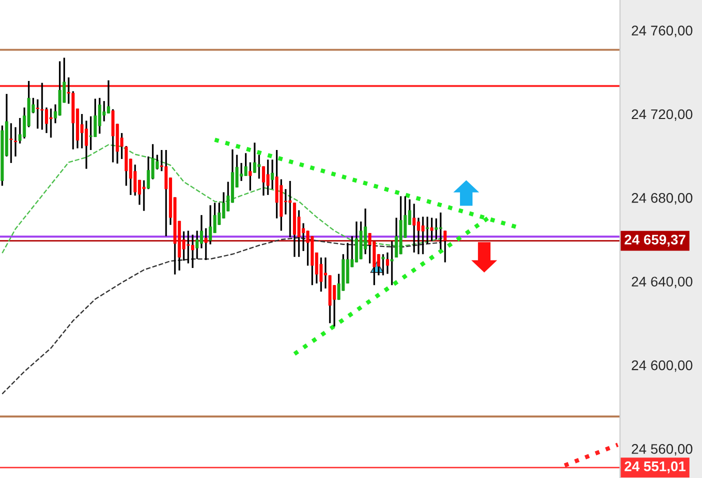 The image size is (702, 478). What do you see at coordinates (662, 366) in the screenshot?
I see `y-tick-label: 24 600,00` at bounding box center [662, 366].